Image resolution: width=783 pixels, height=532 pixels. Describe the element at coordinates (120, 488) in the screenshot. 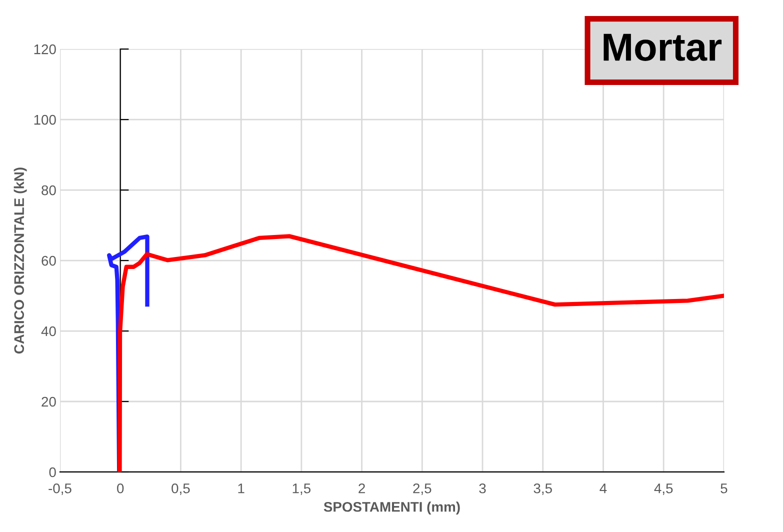

I see `x-tick-label: 0` at that location.